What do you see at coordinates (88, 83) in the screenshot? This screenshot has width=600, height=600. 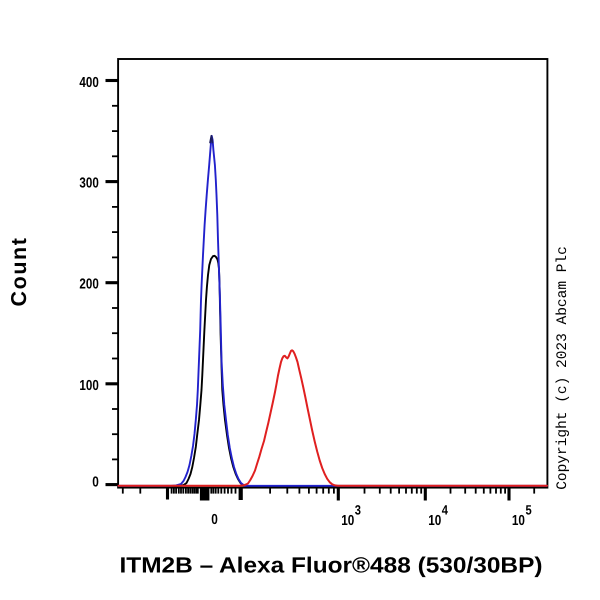 I see `svg-text: 400` at bounding box center [88, 83].